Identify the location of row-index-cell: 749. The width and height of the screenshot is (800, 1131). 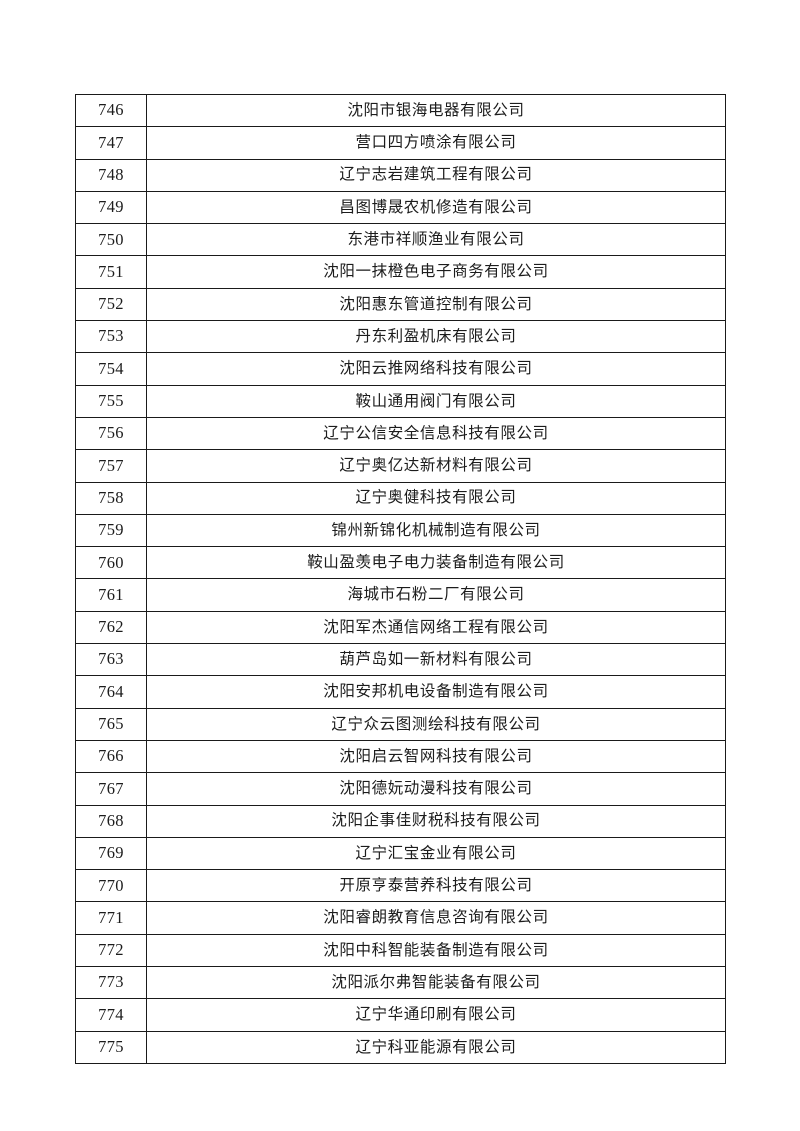
(111, 207).